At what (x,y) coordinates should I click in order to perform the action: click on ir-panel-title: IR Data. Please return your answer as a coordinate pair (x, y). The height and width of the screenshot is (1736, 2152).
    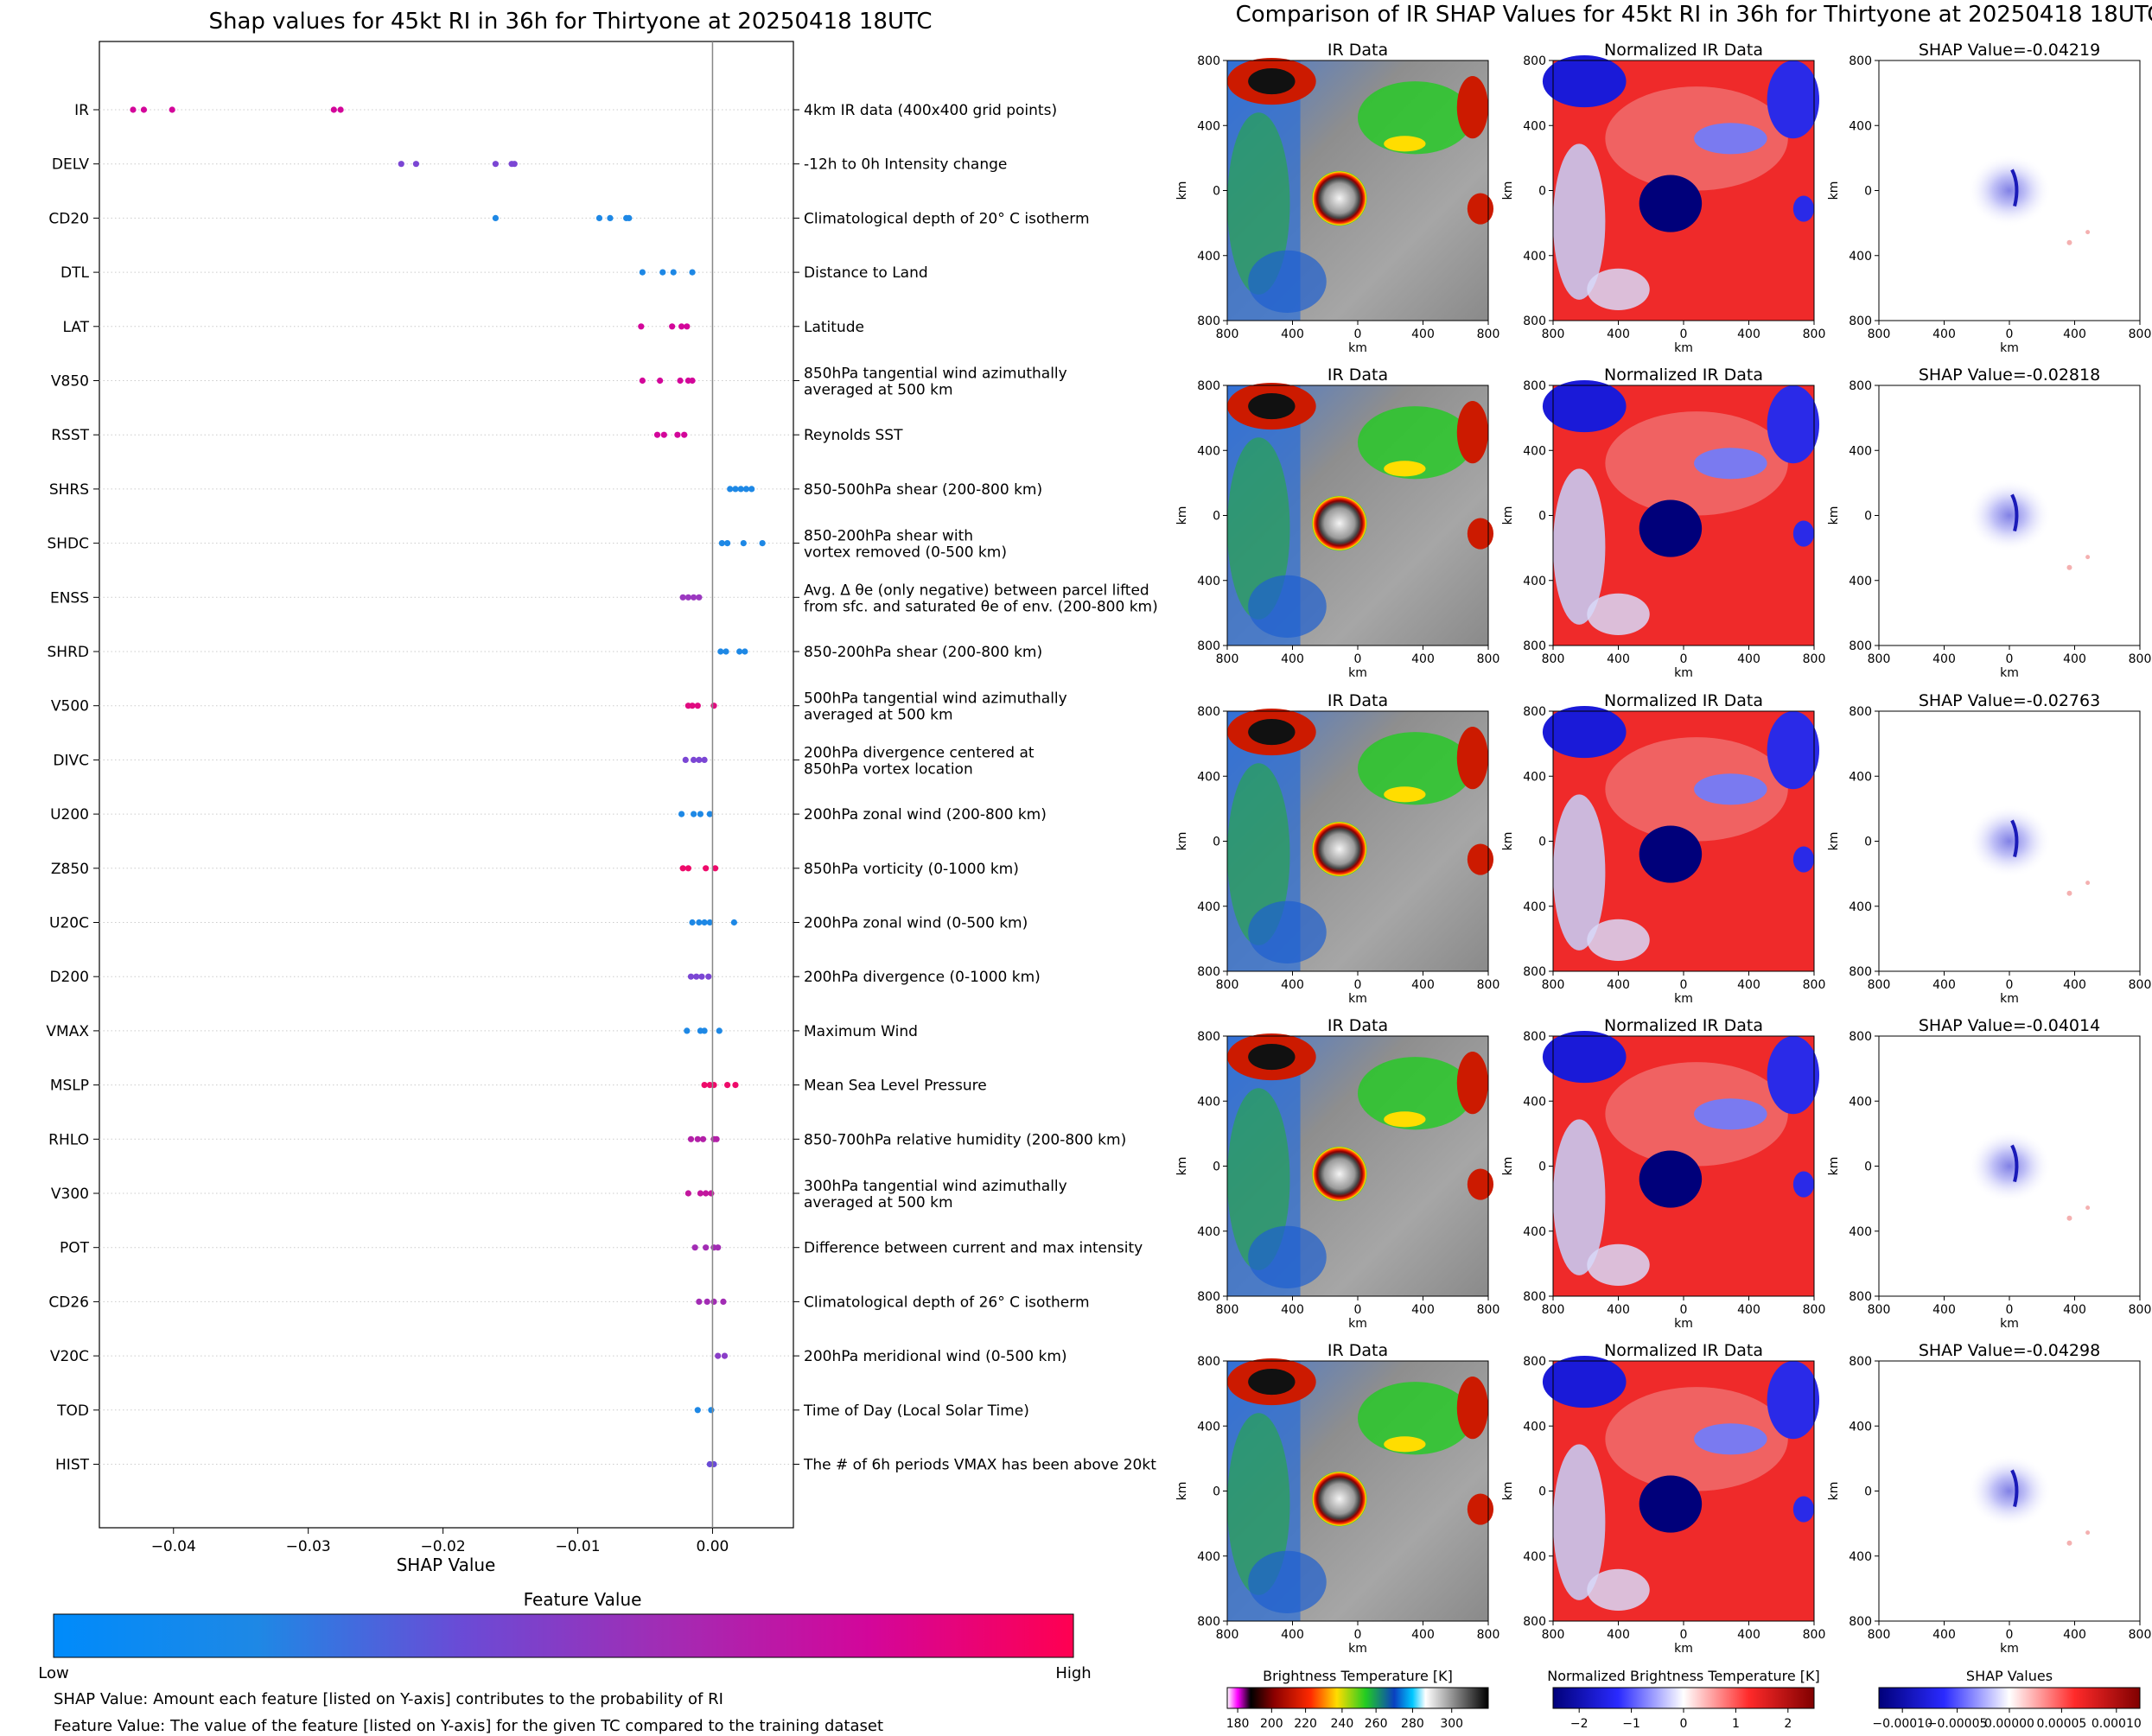
    Looking at the image, I should click on (1357, 1350).